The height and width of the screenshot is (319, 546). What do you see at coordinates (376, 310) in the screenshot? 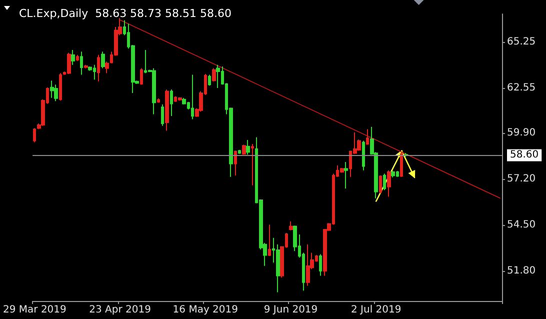
I see `x-tick-label: 2 Jul 2019` at bounding box center [376, 310].